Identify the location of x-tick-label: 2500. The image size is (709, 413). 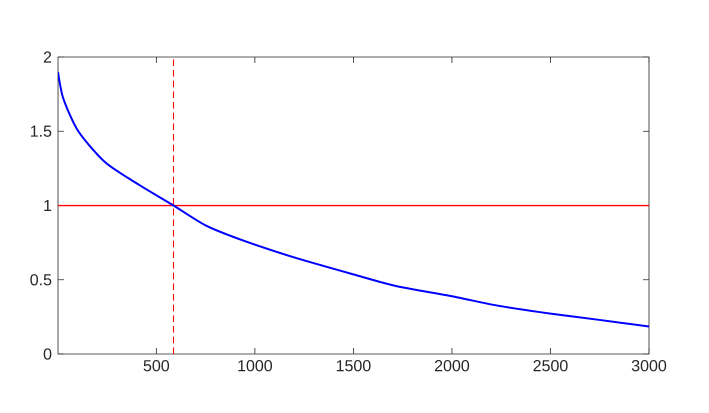
(550, 366).